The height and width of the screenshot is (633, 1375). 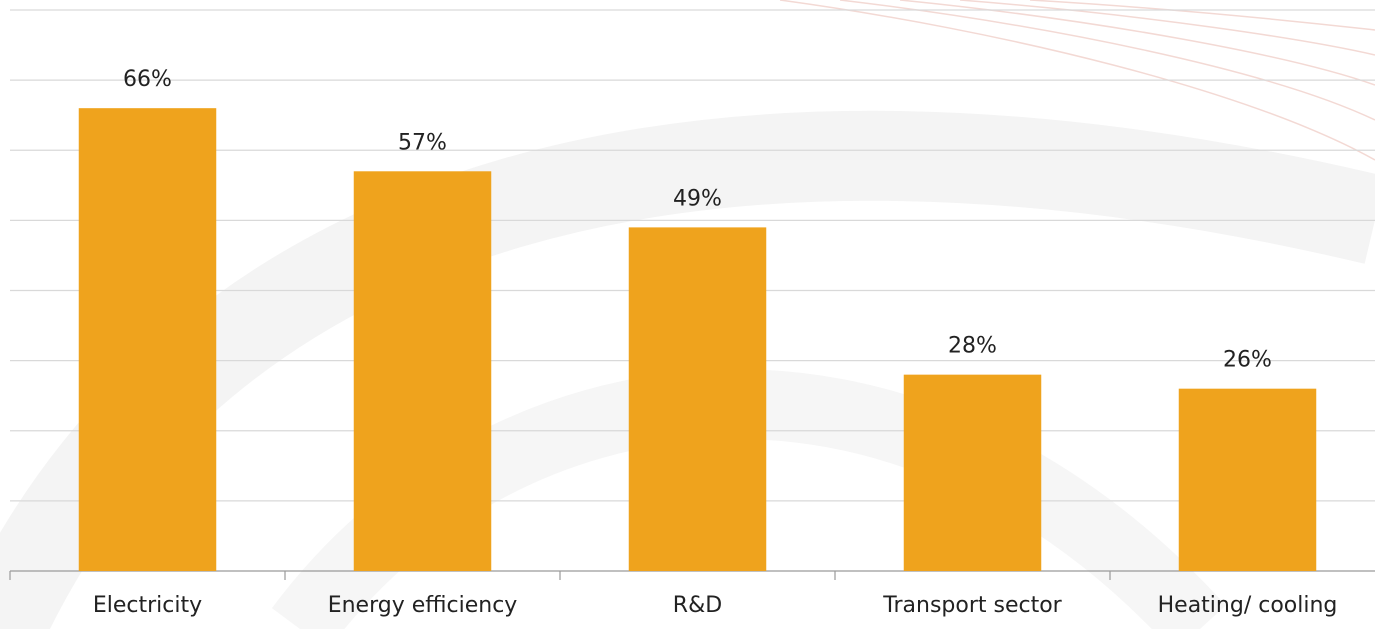 I want to click on data-label: 28%, so click(x=972, y=346).